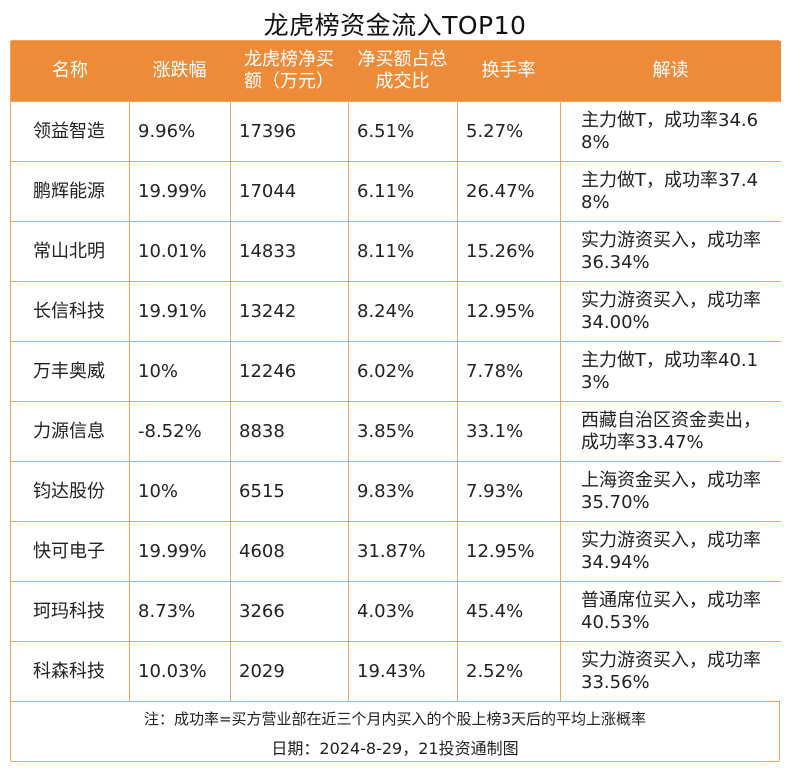 This screenshot has width=790, height=770. What do you see at coordinates (289, 71) in the screenshot?
I see `header-net-buy: 龙虎榜净买额（万元）` at bounding box center [289, 71].